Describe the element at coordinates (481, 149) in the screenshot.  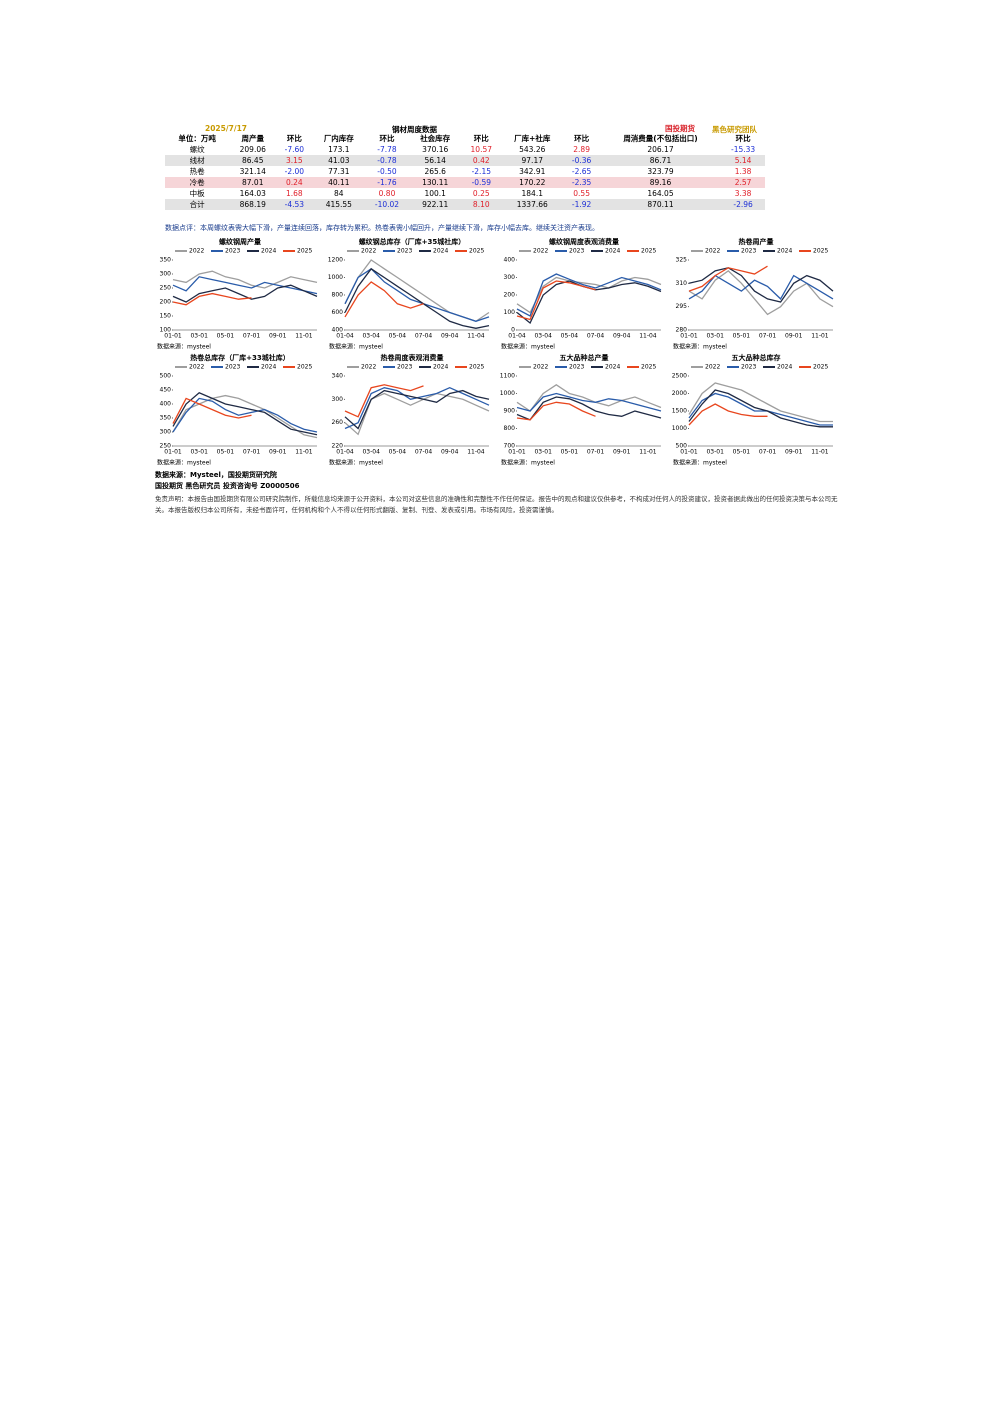
I see `cell: 10.57` at that location.